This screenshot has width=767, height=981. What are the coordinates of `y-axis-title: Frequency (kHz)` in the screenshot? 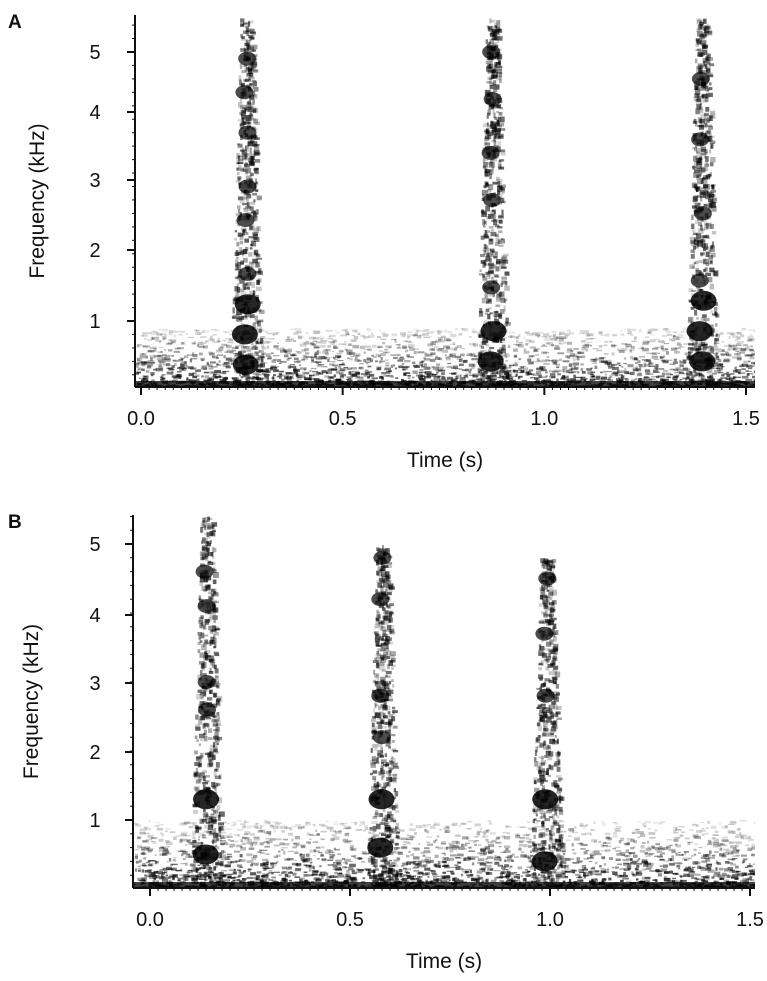 It's located at (37, 200).